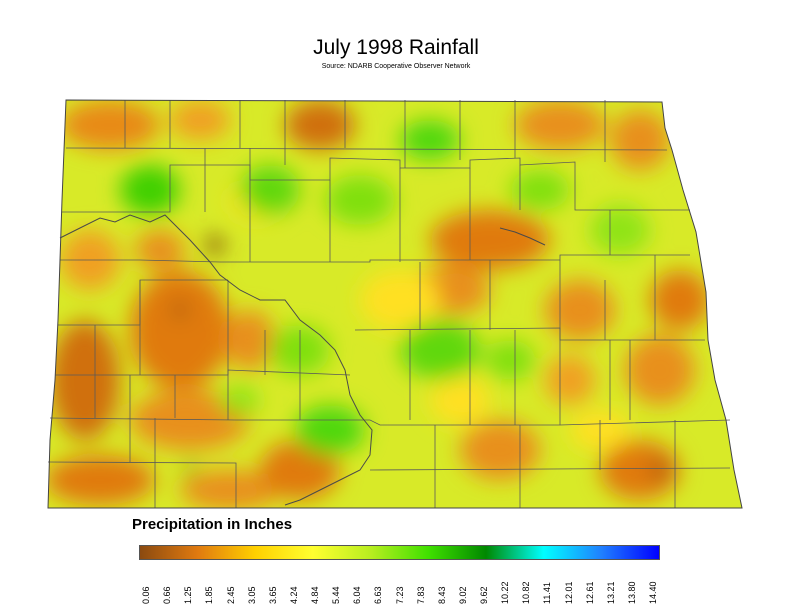 This screenshot has height=612, width=792. What do you see at coordinates (396, 47) in the screenshot?
I see `map-title: July 1998 Rainfall` at bounding box center [396, 47].